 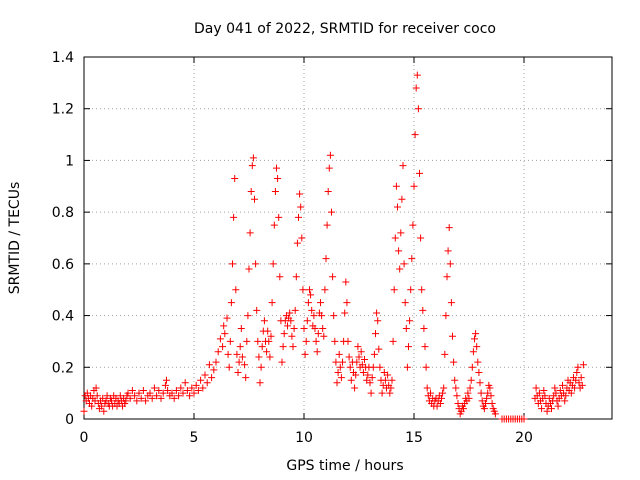 What do you see at coordinates (344, 466) in the screenshot?
I see `x-axis-label: GPS time / hours` at bounding box center [344, 466].